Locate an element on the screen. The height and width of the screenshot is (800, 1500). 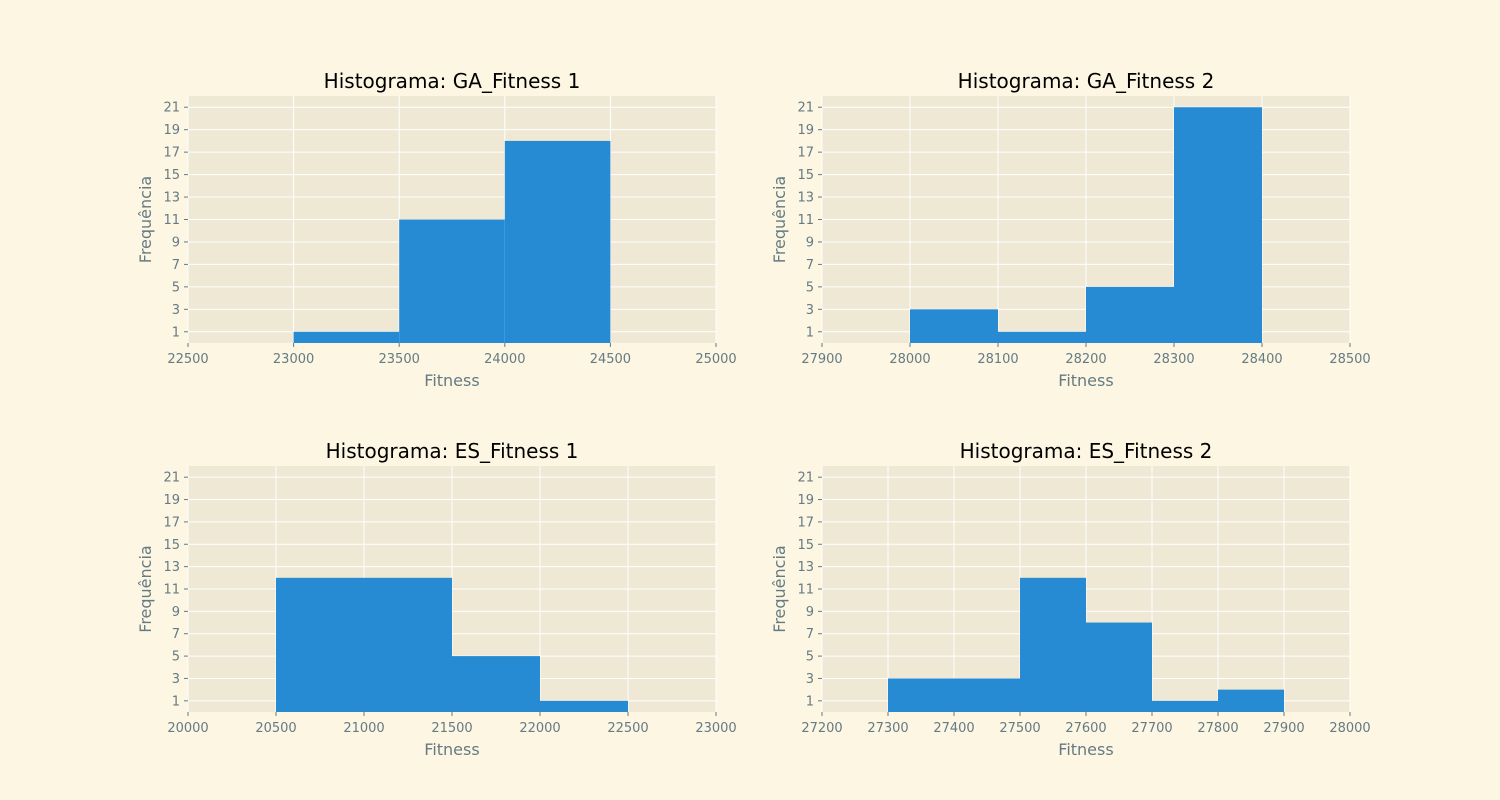
x-tick-label: 22000 is located at coordinates (539, 728).